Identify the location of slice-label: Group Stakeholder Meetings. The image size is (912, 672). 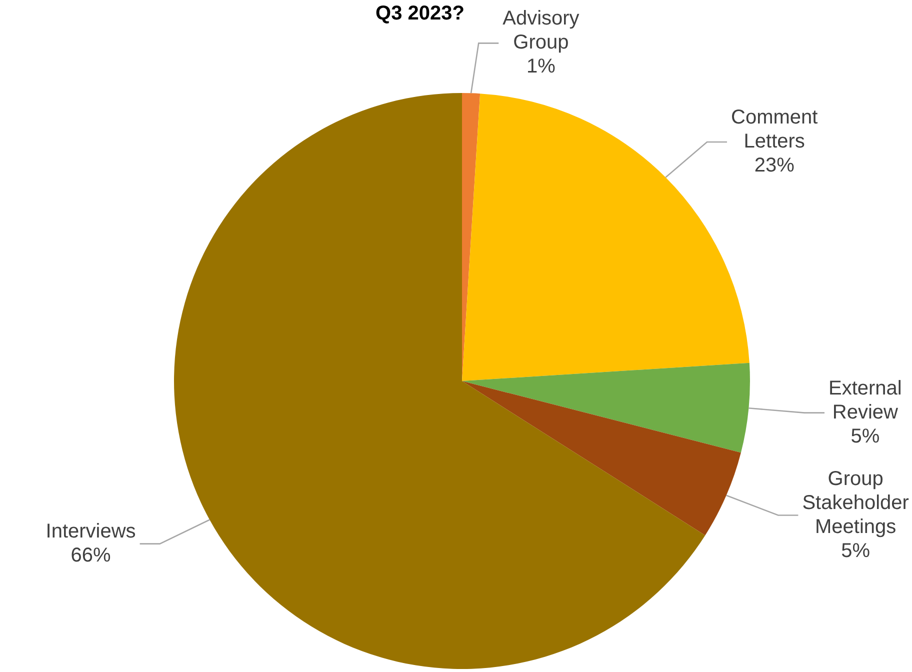
(856, 503).